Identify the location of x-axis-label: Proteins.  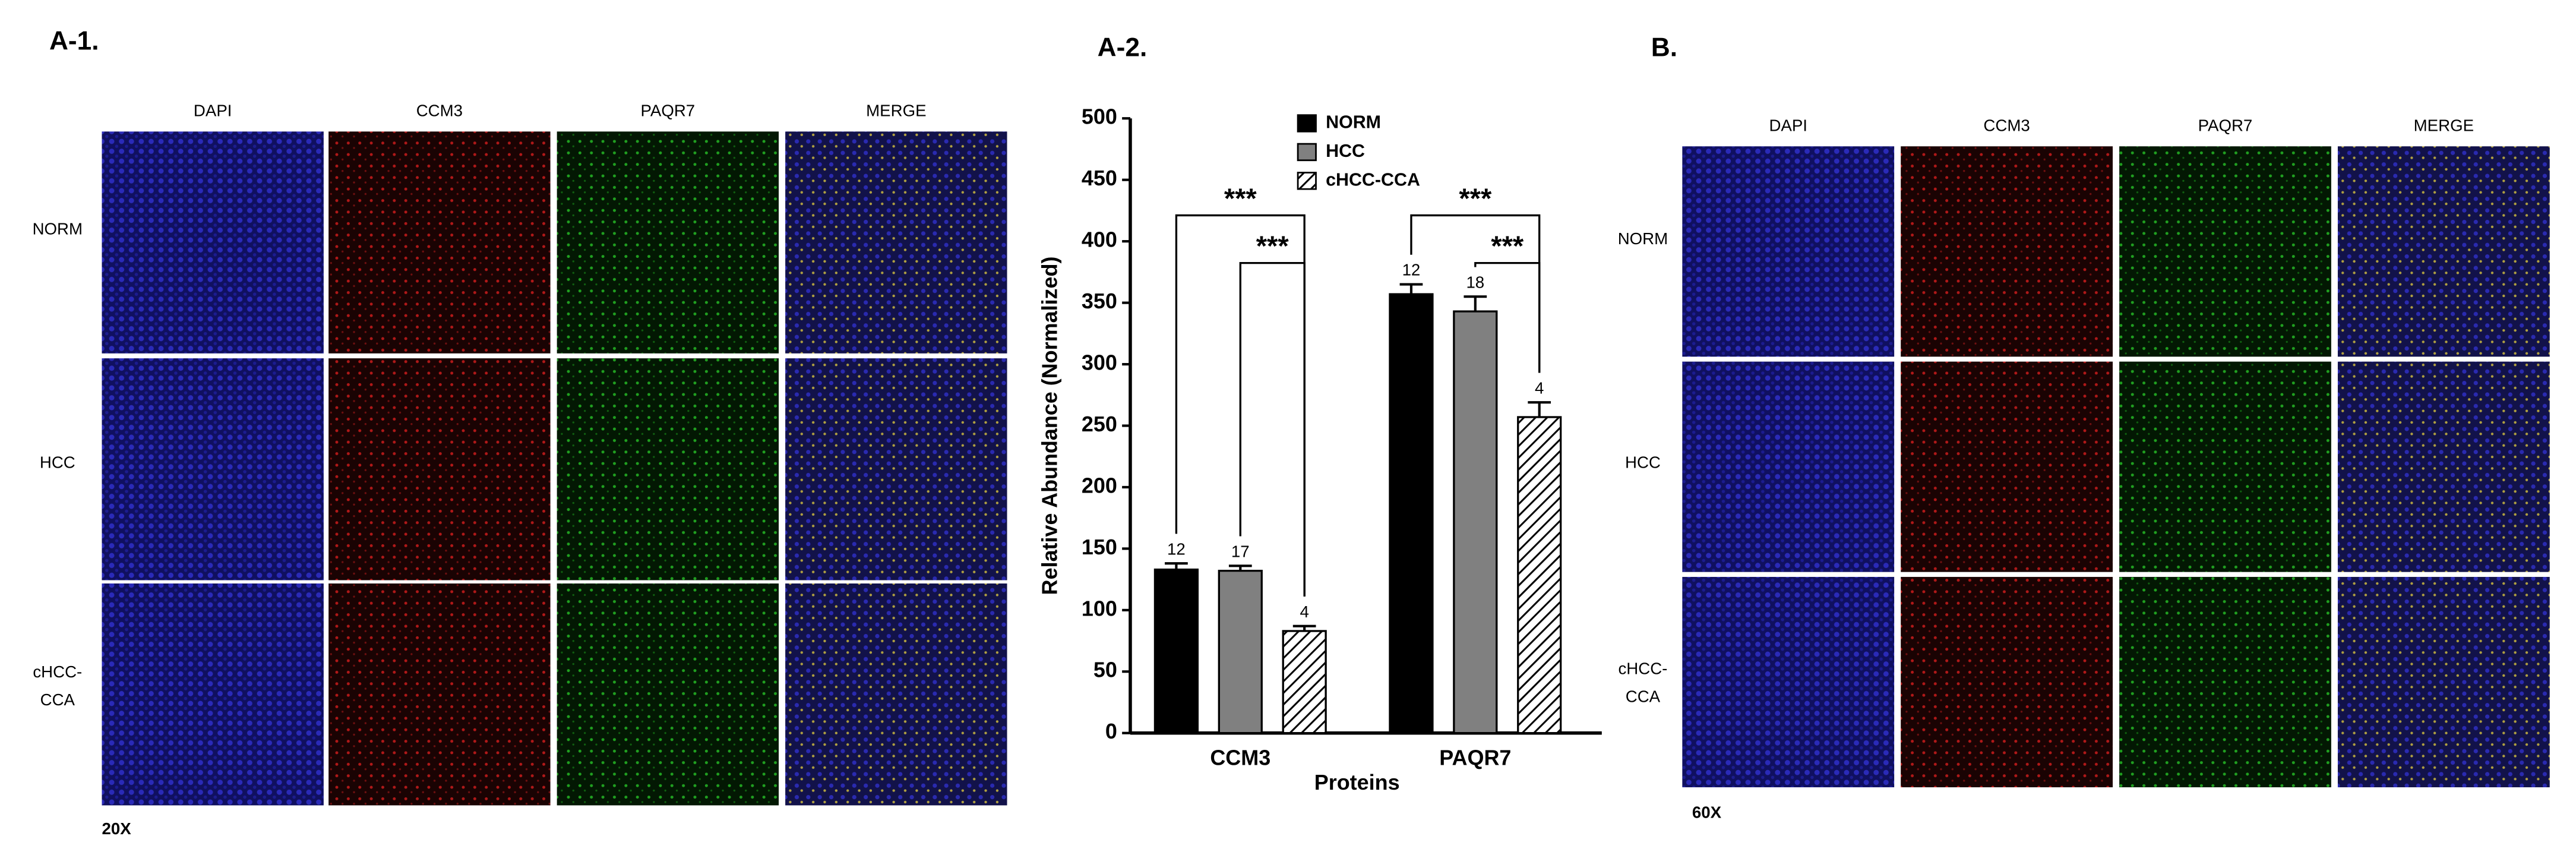
(1357, 782).